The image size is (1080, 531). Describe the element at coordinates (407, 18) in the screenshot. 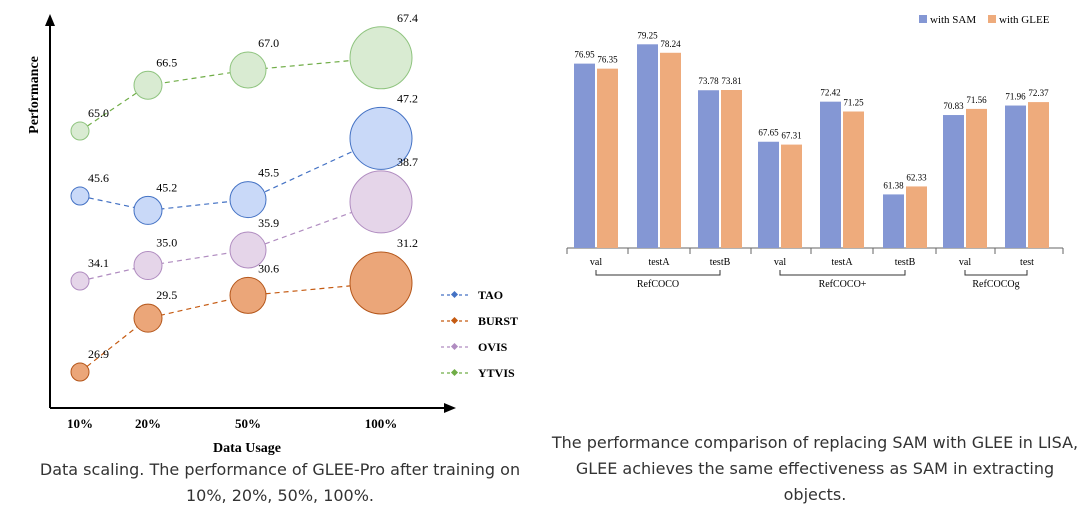

I see `value-label: 67.4` at that location.